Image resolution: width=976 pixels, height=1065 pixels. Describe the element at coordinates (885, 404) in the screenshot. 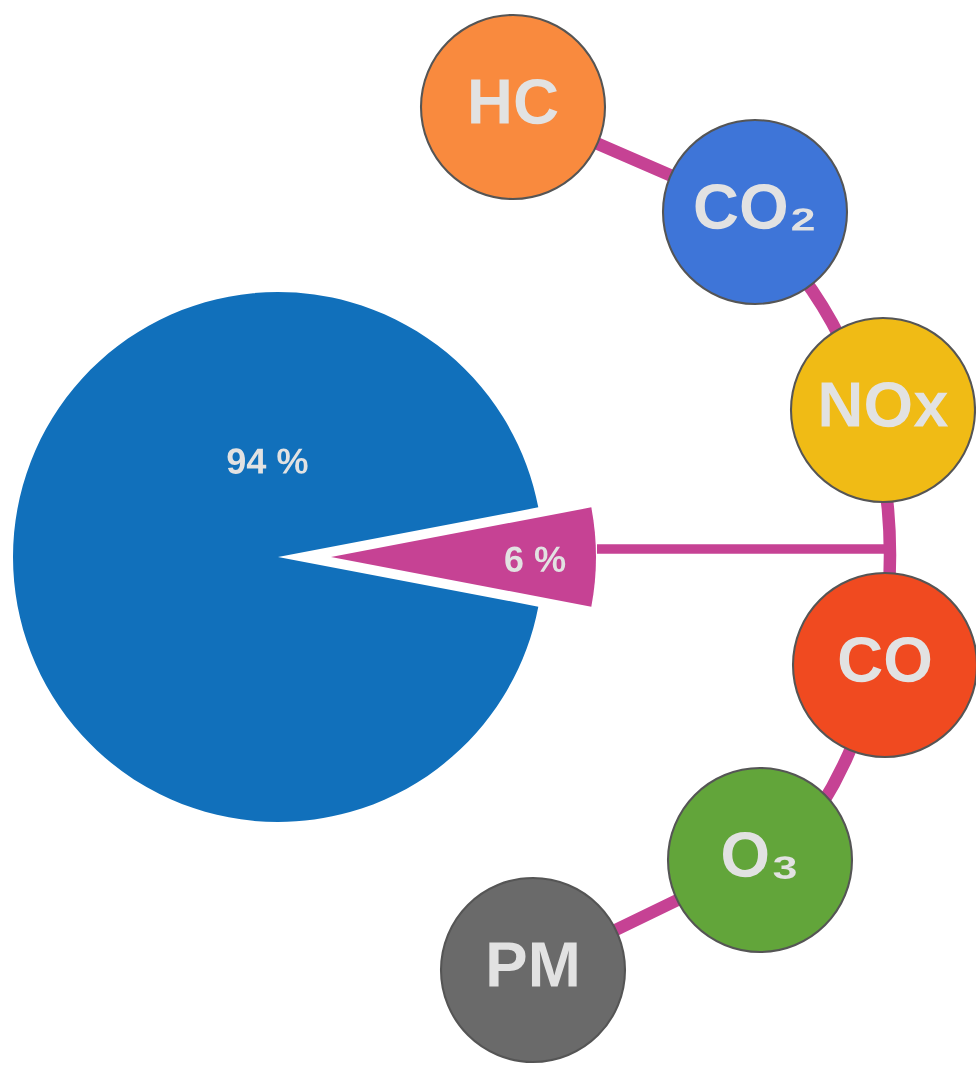

I see `text: NOx` at that location.